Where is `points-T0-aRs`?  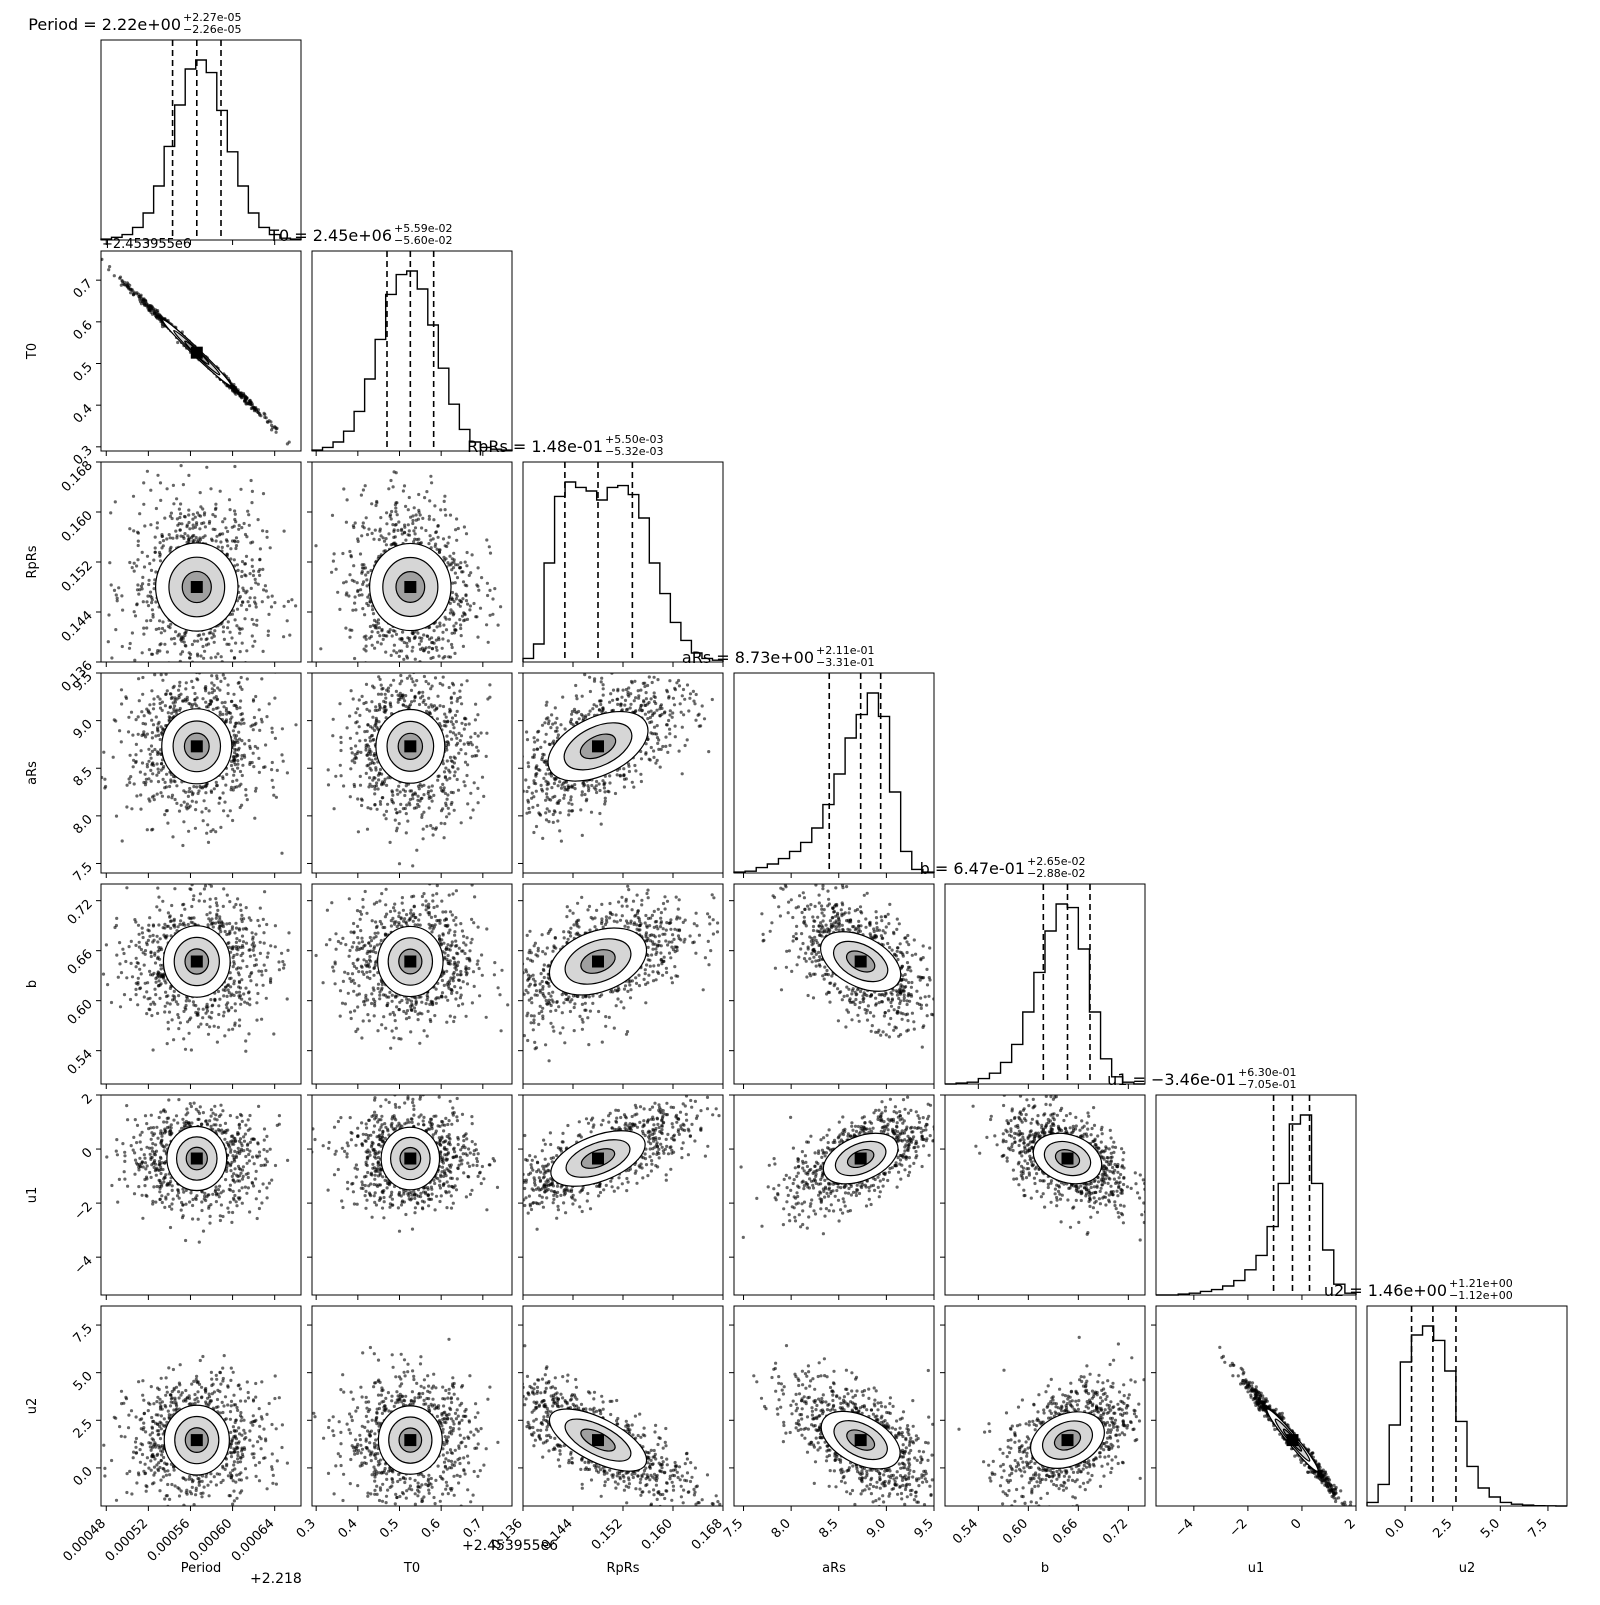 points-T0-aRs is located at coordinates (409, 752).